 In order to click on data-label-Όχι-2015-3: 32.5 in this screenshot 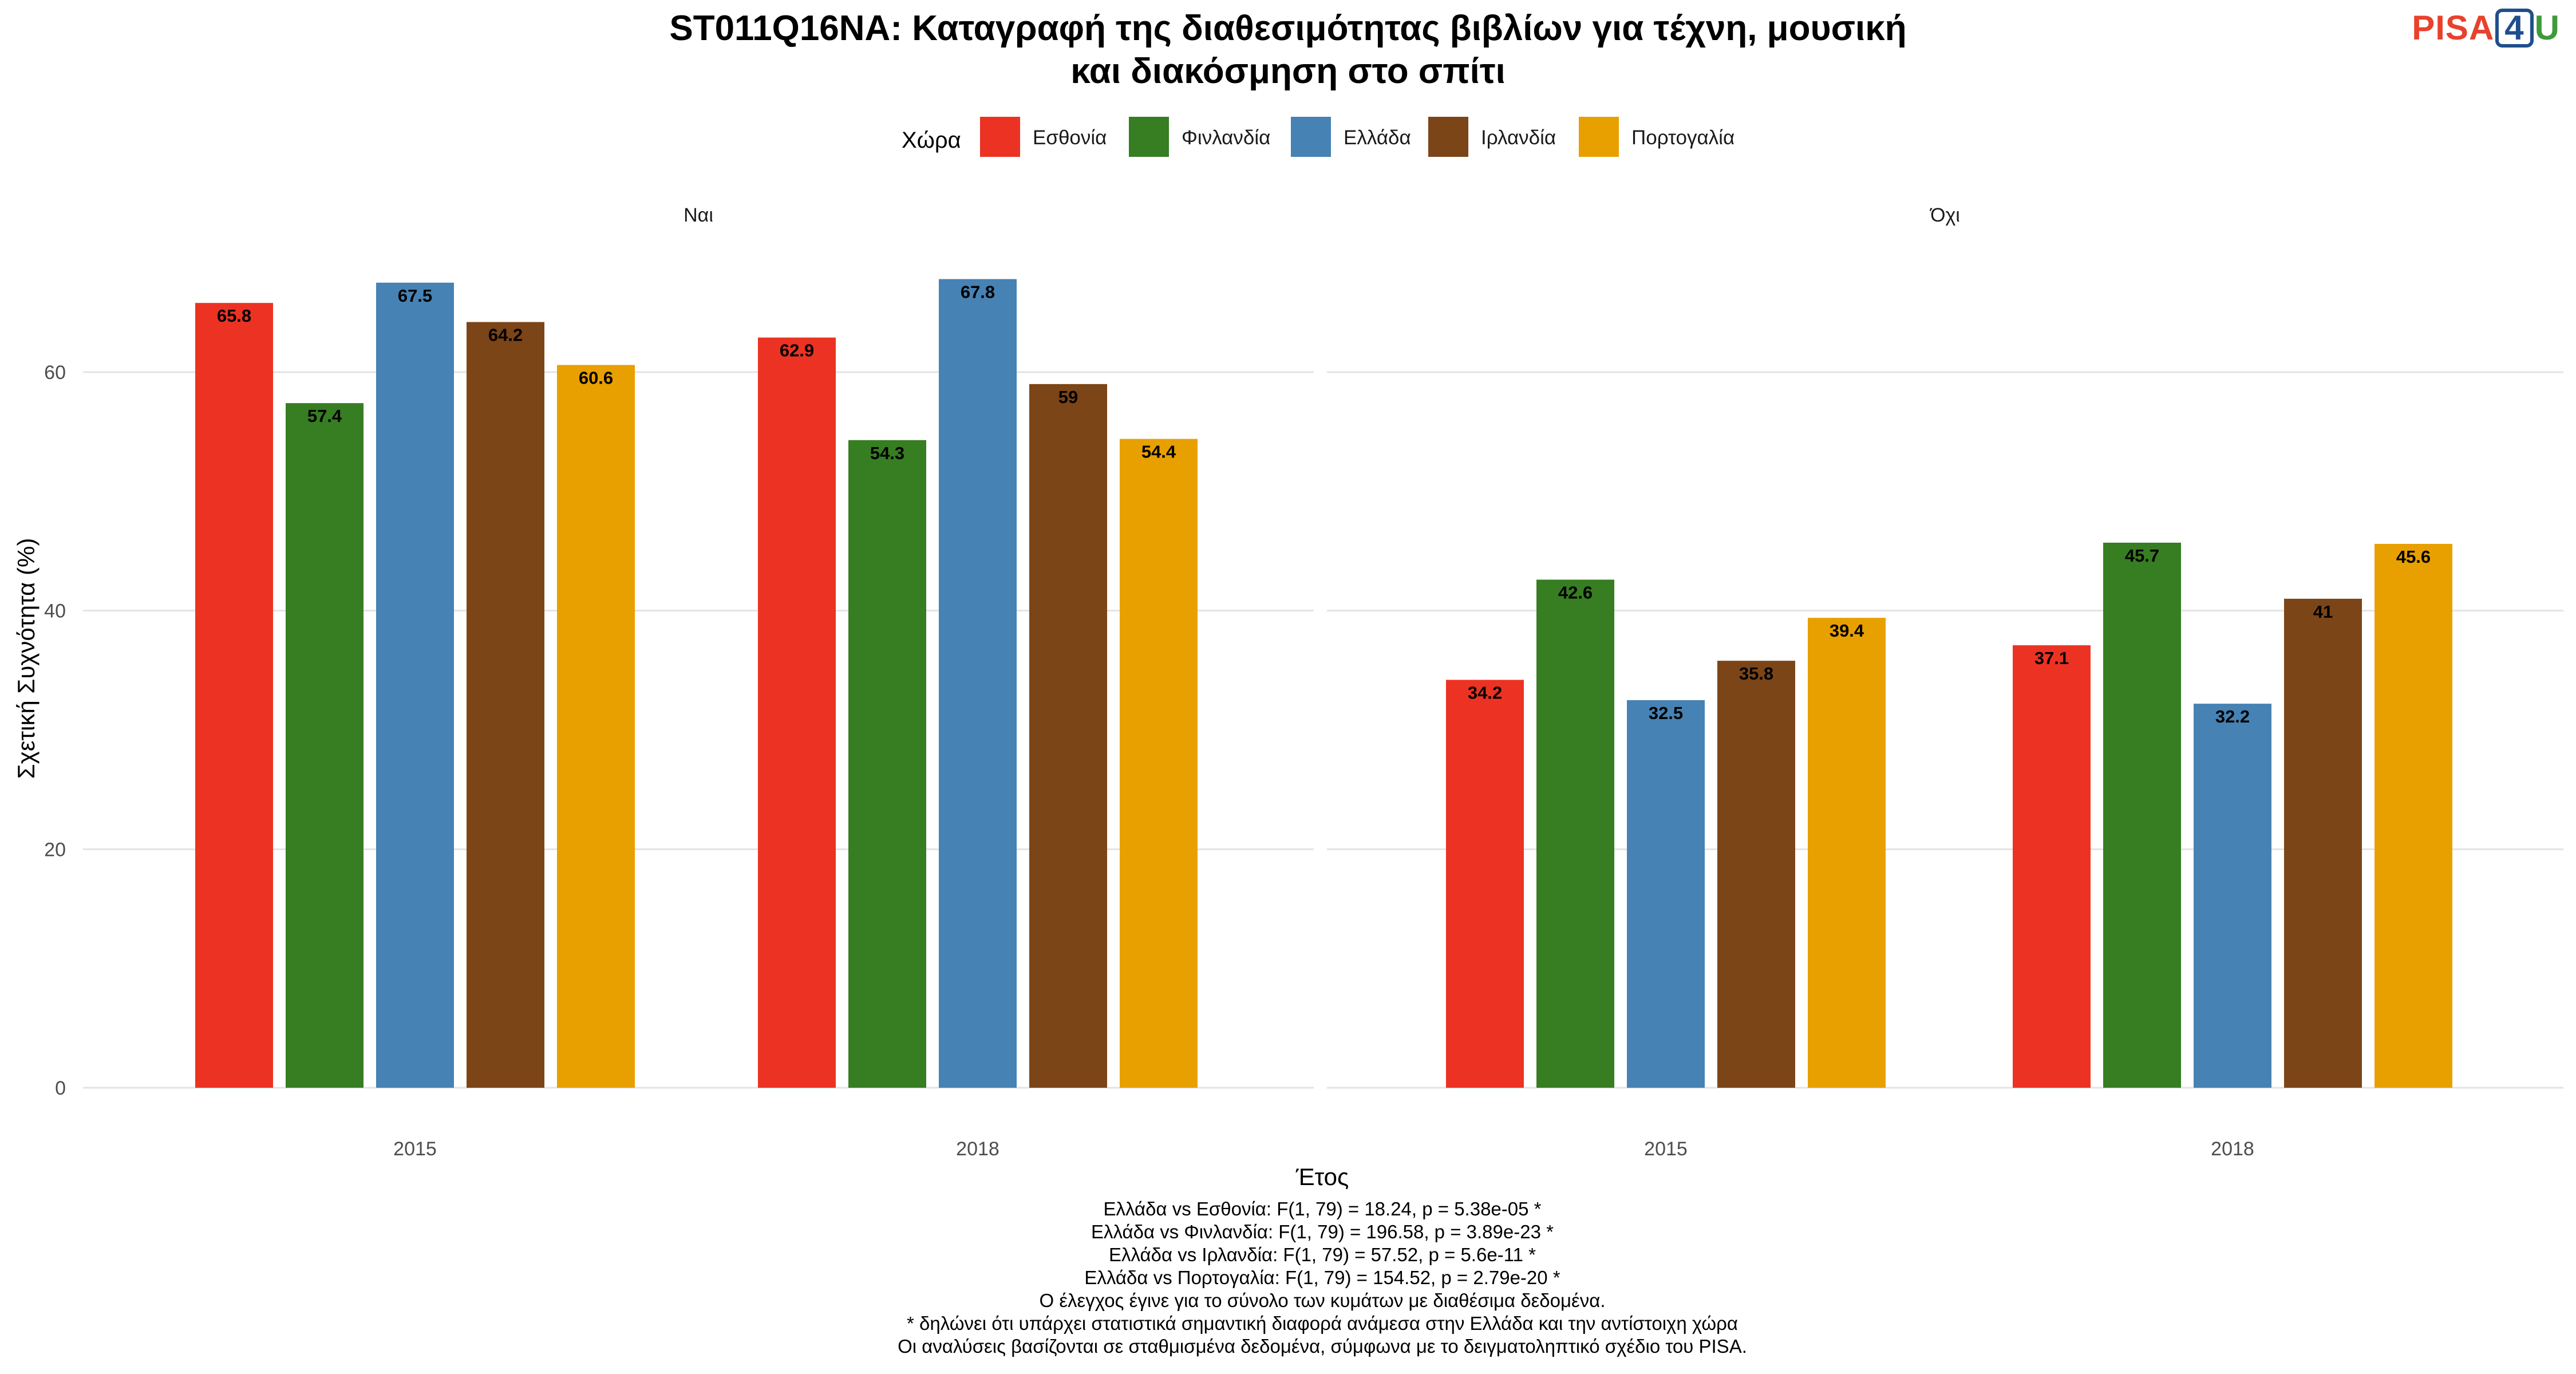, I will do `click(1666, 713)`.